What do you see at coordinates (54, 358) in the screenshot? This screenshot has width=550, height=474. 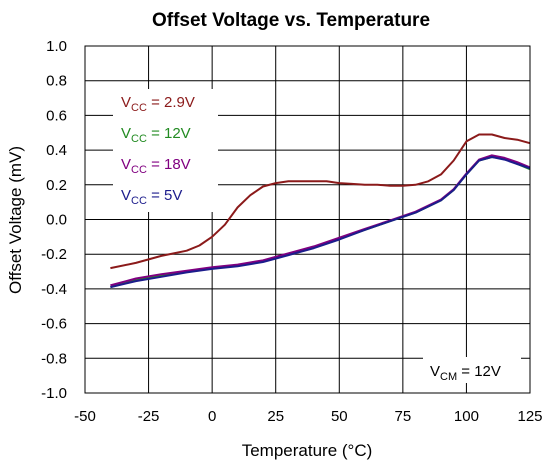 I see `y-tick-label: -0.8` at bounding box center [54, 358].